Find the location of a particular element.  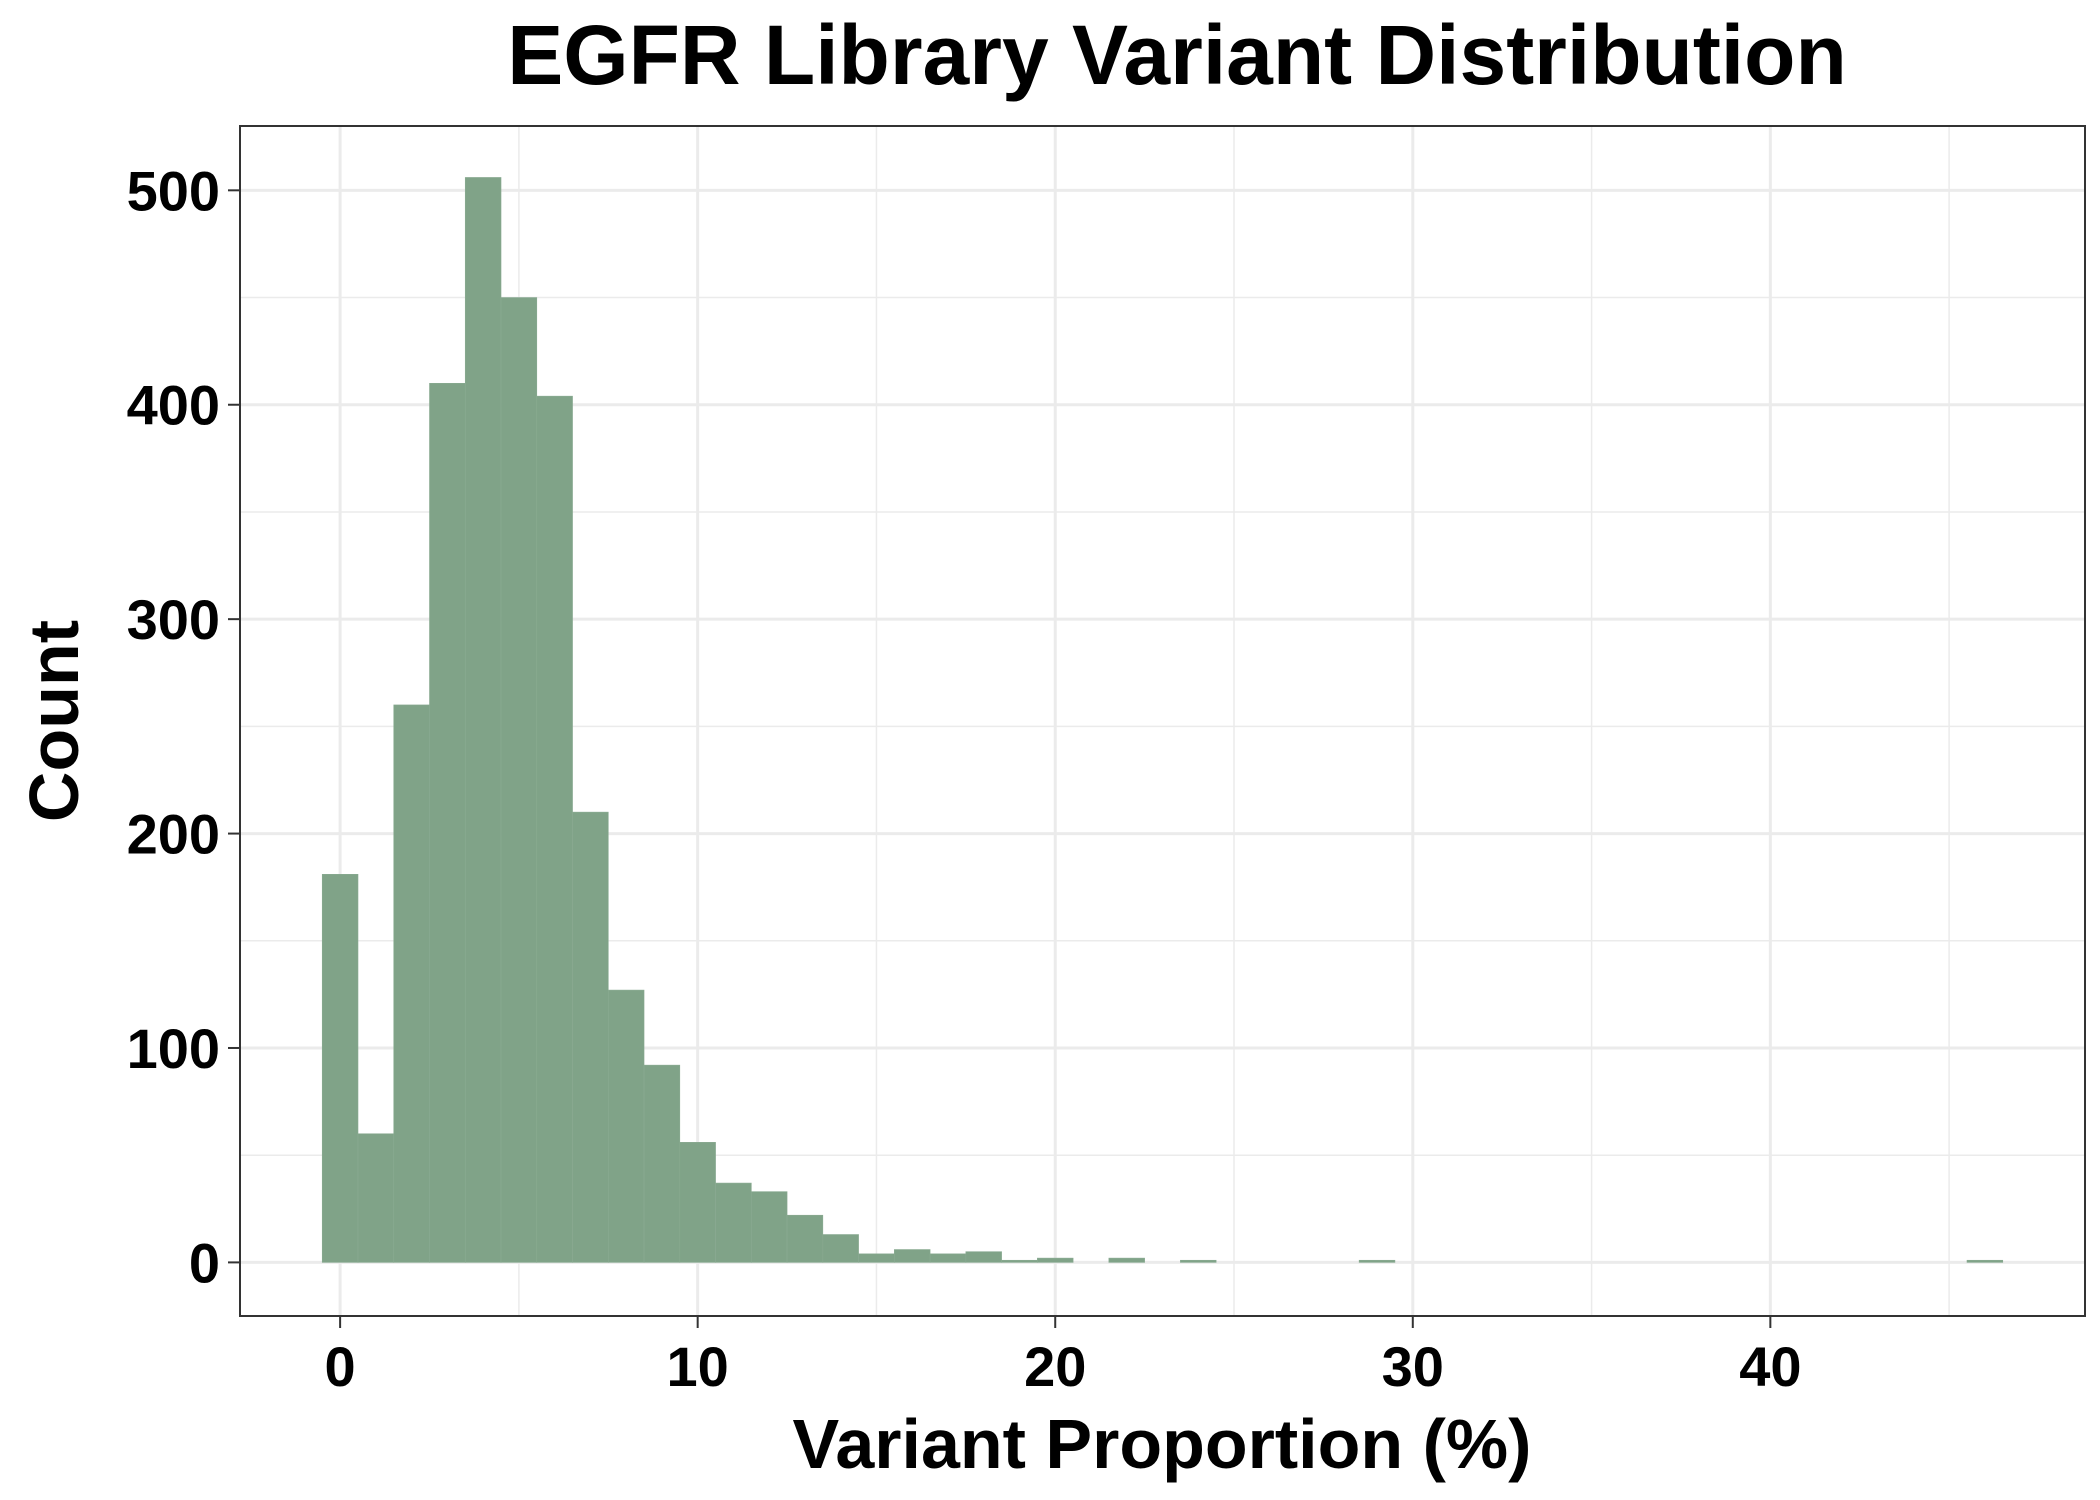

x-tick-label: 0 is located at coordinates (340, 1366).